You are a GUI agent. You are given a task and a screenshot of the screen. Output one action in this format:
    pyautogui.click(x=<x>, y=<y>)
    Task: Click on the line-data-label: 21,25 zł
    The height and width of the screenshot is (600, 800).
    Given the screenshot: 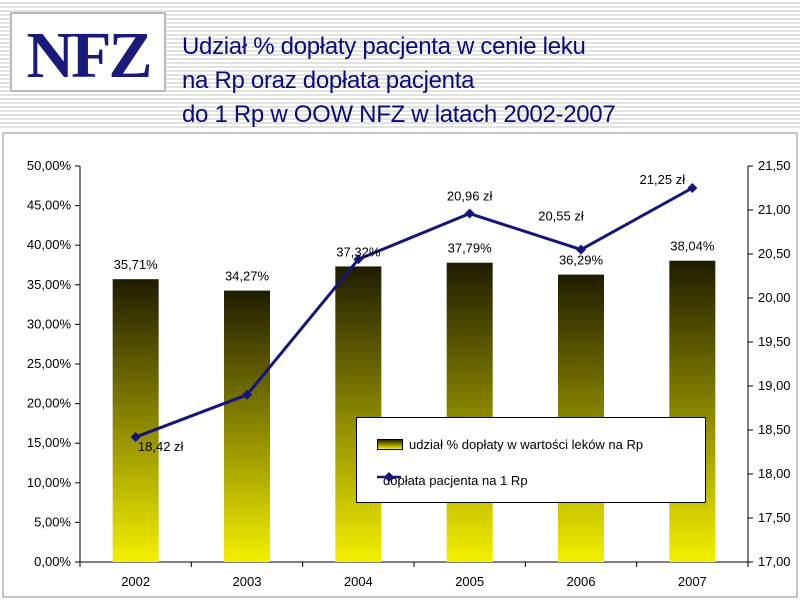 What is the action you would take?
    pyautogui.click(x=663, y=179)
    